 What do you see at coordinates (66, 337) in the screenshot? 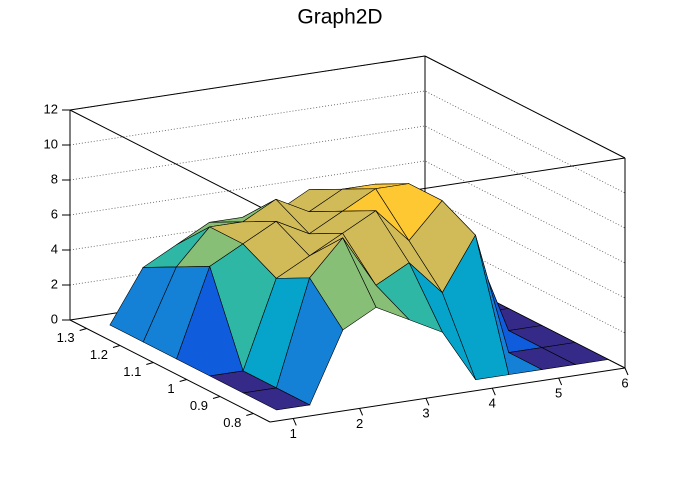
I see `y-tick-label: 1.3` at bounding box center [66, 337].